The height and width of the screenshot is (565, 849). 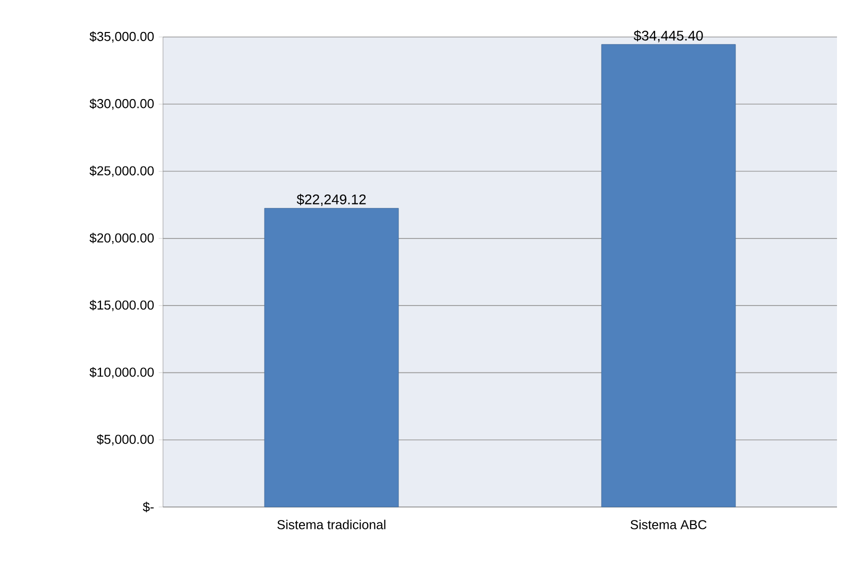 What do you see at coordinates (122, 171) in the screenshot?
I see `y-tick-label: $25,000.00` at bounding box center [122, 171].